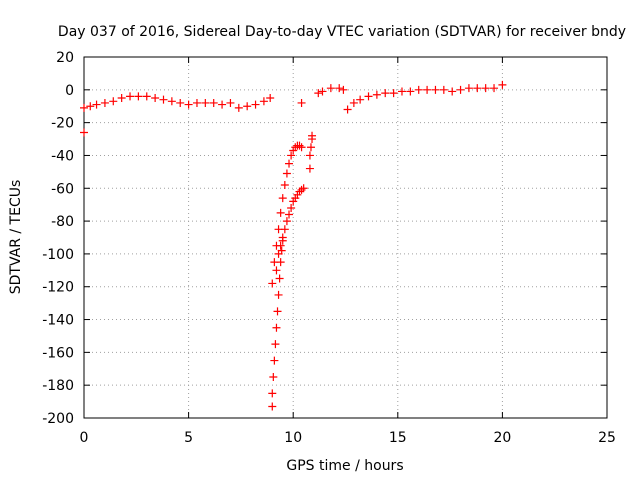  I want to click on y-tick-label: -100, so click(58, 255).